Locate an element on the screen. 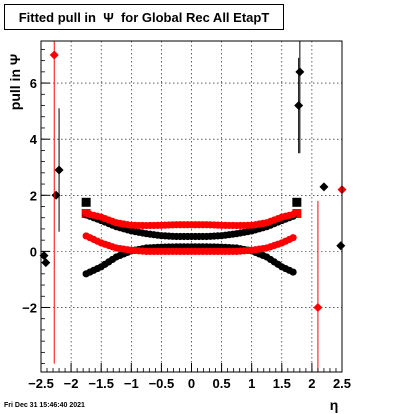 The image size is (400, 414). band-point-upper is located at coordinates (293, 214).